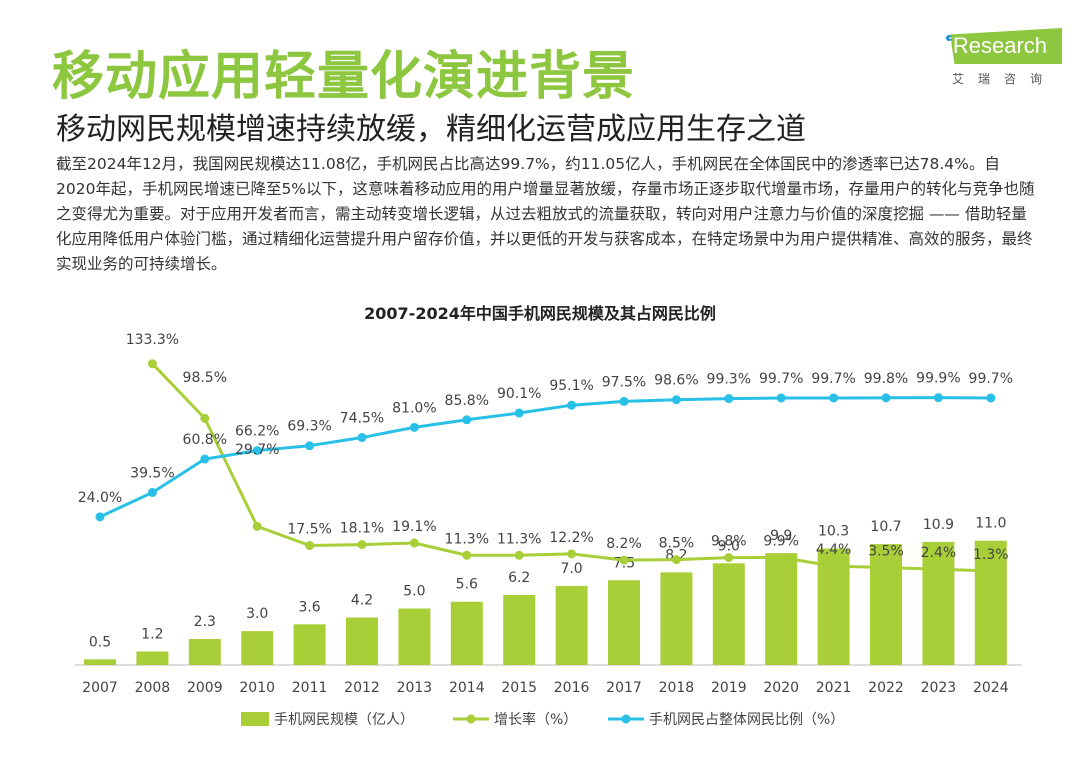  I want to click on mobile-share-point-2014, so click(467, 420).